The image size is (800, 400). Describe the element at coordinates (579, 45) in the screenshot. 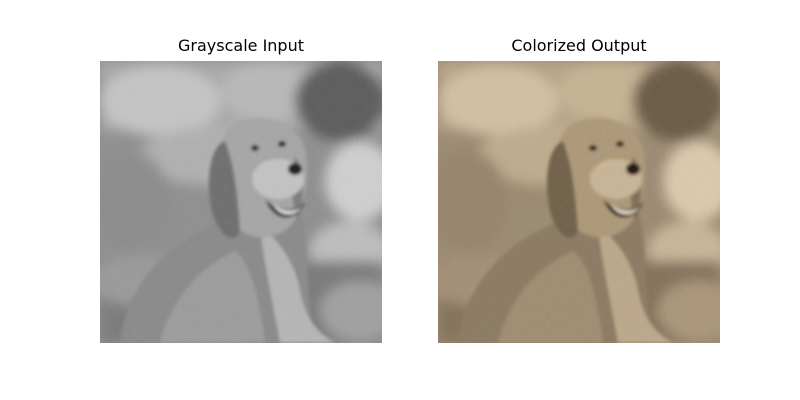

I see `colorized-output-title: Colorized Output` at that location.